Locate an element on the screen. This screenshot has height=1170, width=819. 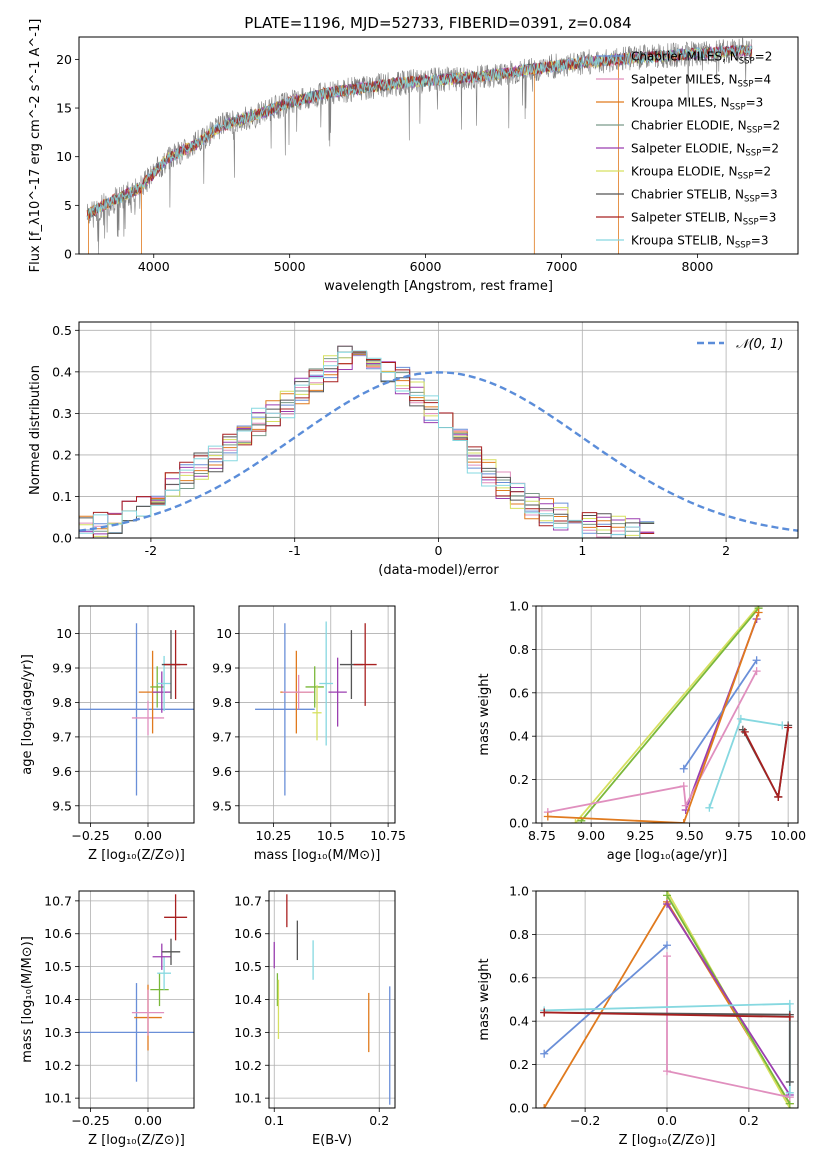
x-tick-label: 10.5 is located at coordinates (331, 835).